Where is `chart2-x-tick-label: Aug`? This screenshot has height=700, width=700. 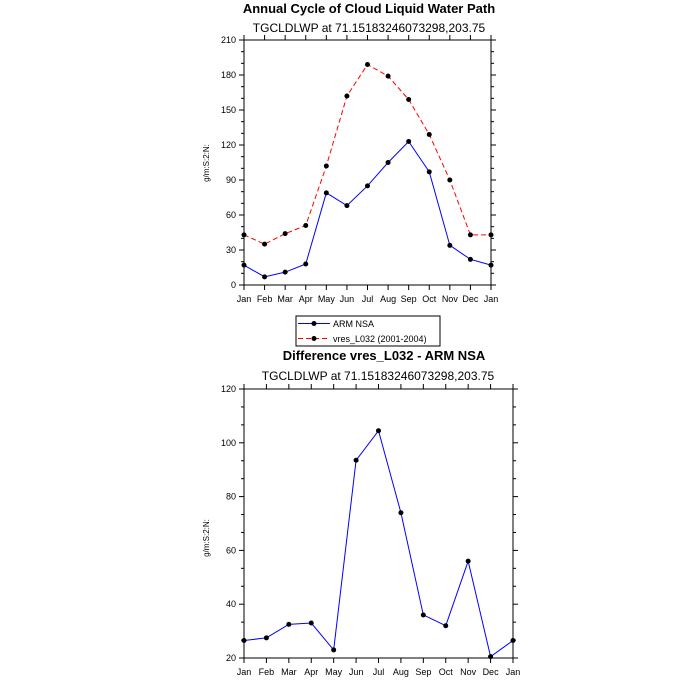 chart2-x-tick-label: Aug is located at coordinates (401, 672).